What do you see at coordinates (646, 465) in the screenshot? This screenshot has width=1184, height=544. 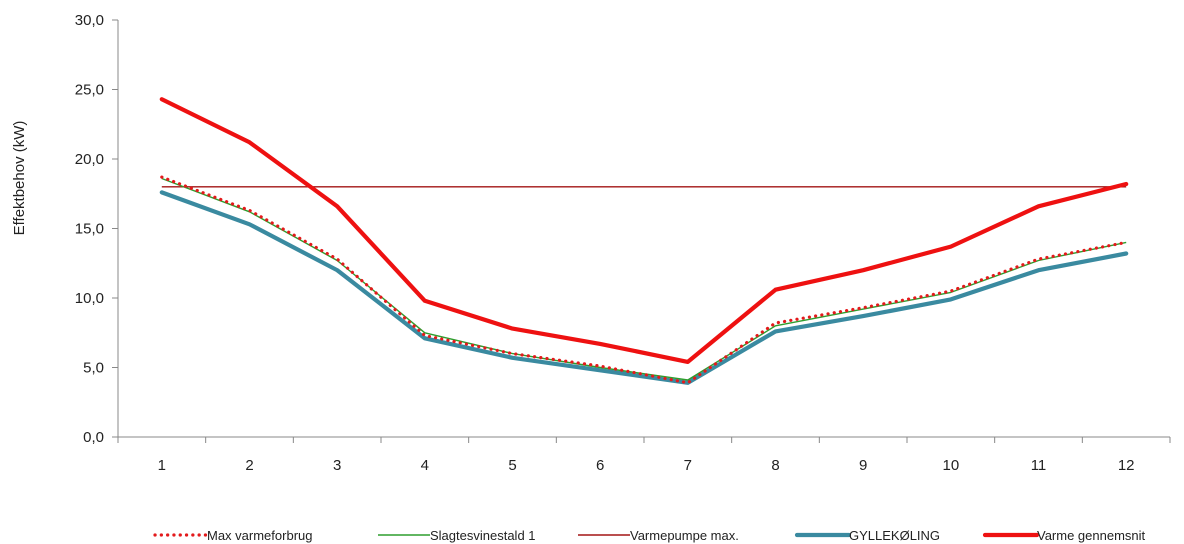 I see `x-tick-labels: 1 2 3 4 5 6 7 8 9 10 11 12` at bounding box center [646, 465].